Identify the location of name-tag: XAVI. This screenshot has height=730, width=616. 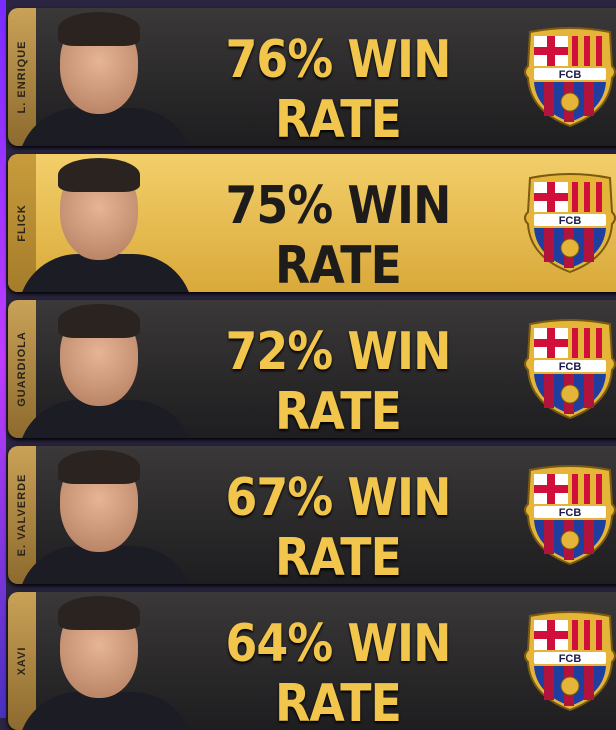
(22, 661).